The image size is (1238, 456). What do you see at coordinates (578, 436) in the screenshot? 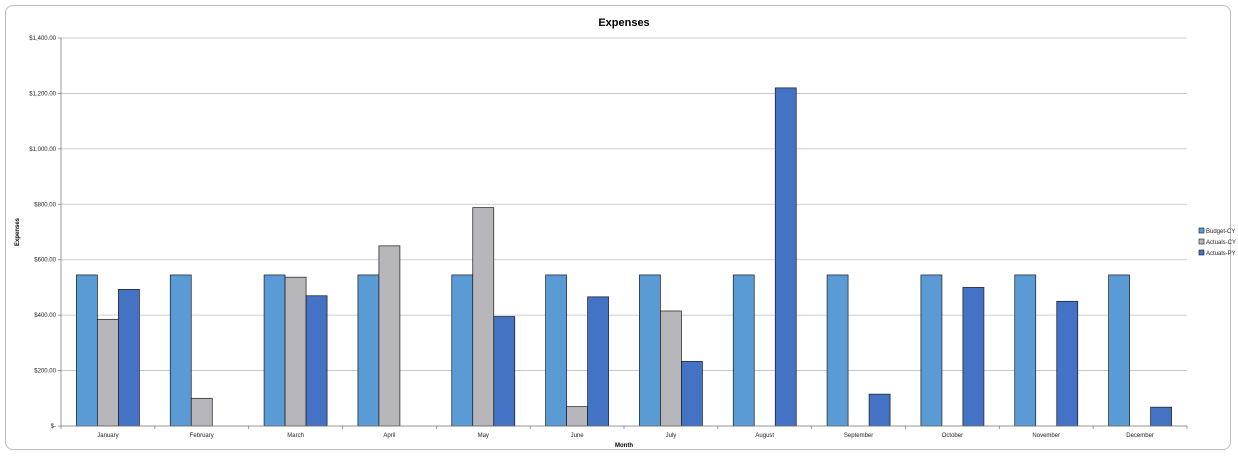
I see `x-tick-label: June` at bounding box center [578, 436].